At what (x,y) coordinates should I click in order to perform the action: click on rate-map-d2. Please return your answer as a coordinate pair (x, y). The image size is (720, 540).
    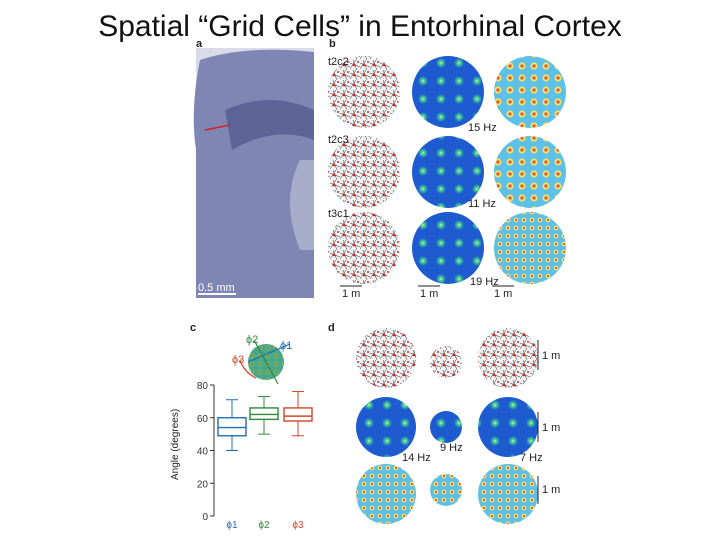
    Looking at the image, I should click on (446, 427).